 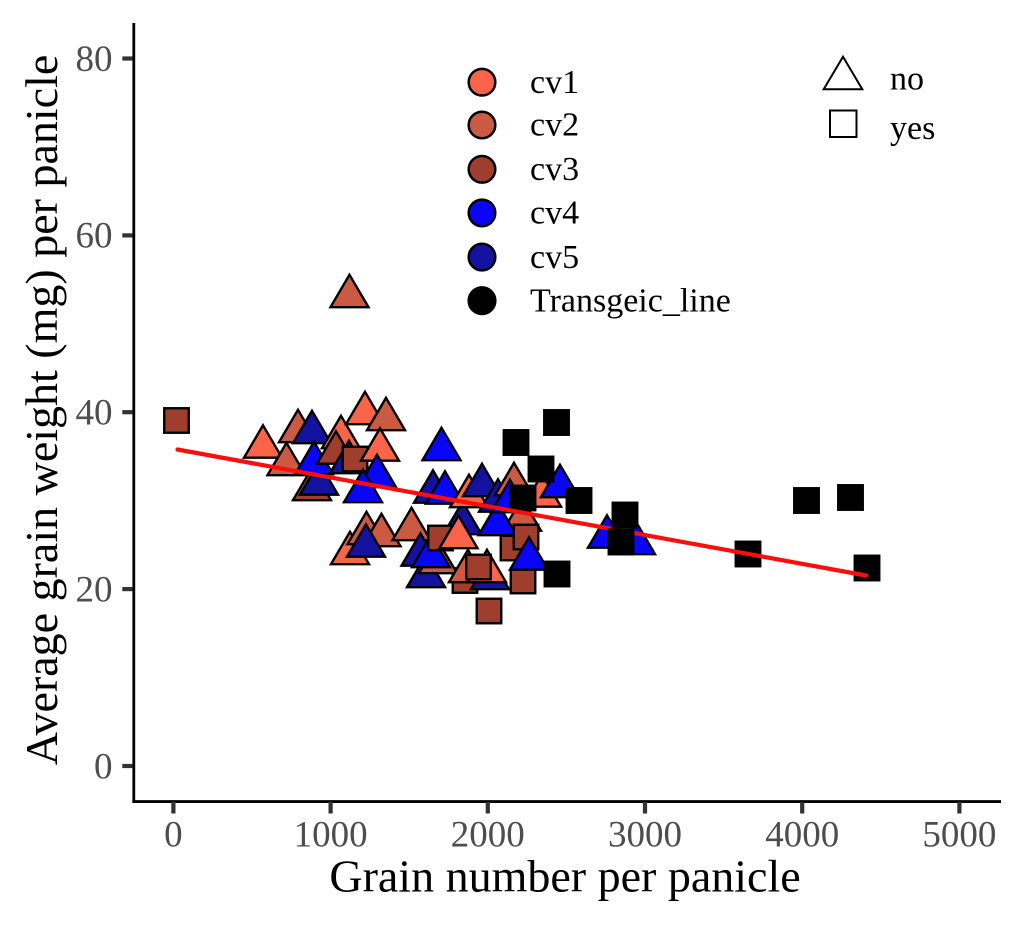 What do you see at coordinates (912, 128) in the screenshot?
I see `svg-text: yes` at bounding box center [912, 128].